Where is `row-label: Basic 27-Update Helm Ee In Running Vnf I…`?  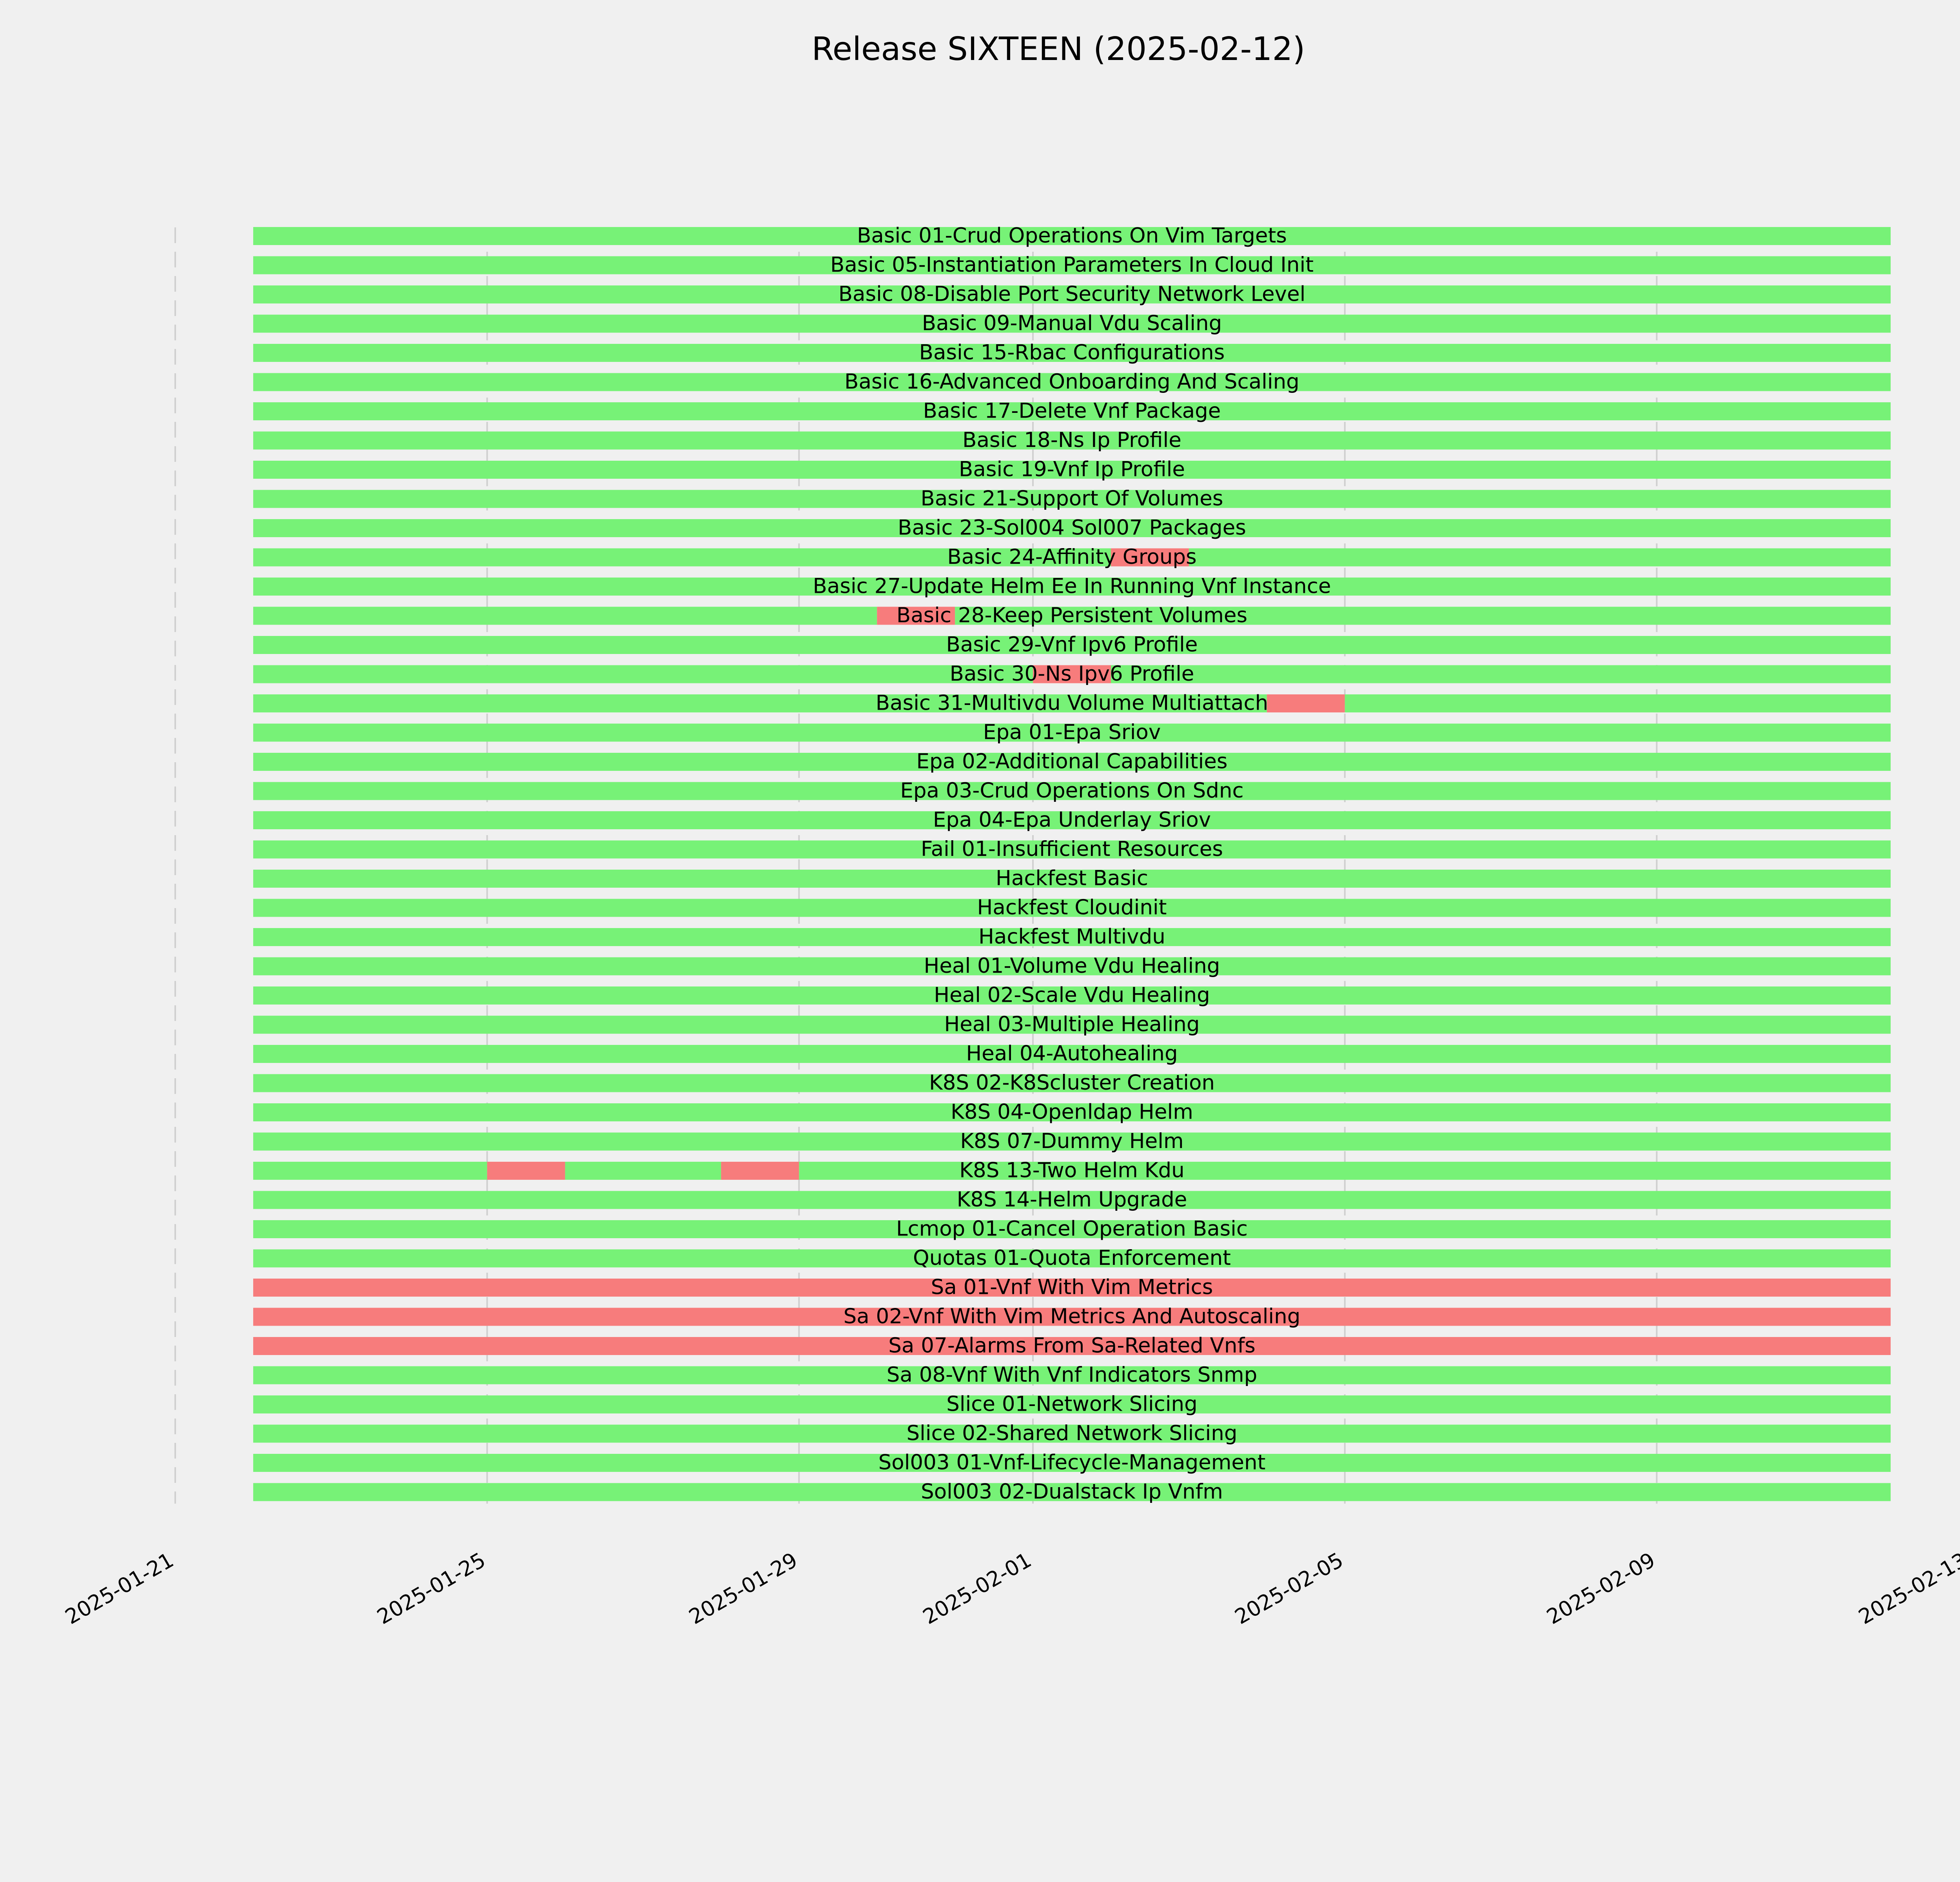 row-label: Basic 27-Update Helm Ee In Running Vnf I… is located at coordinates (1072, 586).